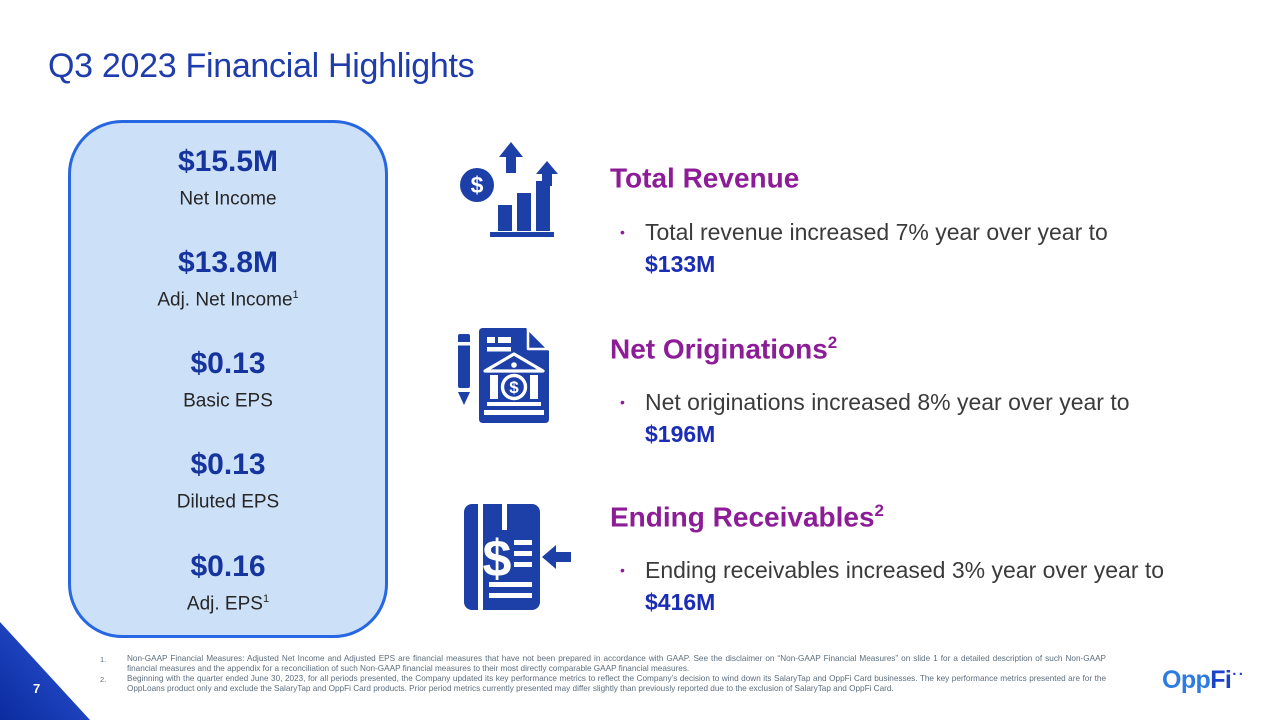 This screenshot has height=720, width=1280. I want to click on metric-label: Basic EPS, so click(228, 401).